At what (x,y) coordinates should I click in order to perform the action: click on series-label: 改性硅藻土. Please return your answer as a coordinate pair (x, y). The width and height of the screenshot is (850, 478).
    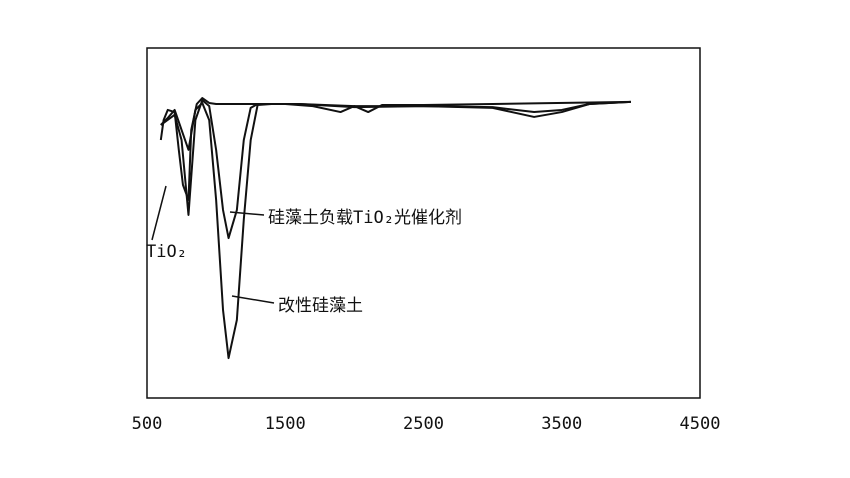
    Looking at the image, I should click on (320, 306).